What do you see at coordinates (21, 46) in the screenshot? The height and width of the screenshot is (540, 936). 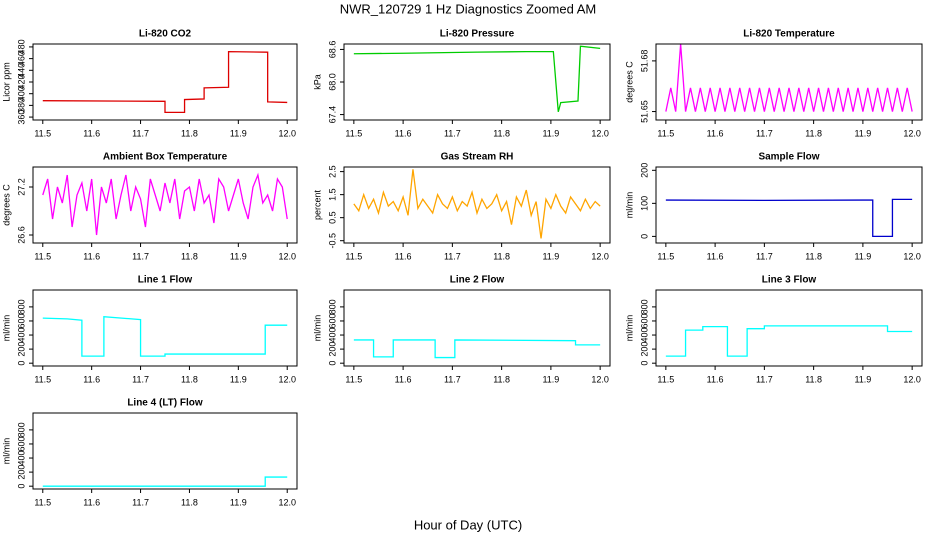 I see `y-tick-label: 480` at bounding box center [21, 46].